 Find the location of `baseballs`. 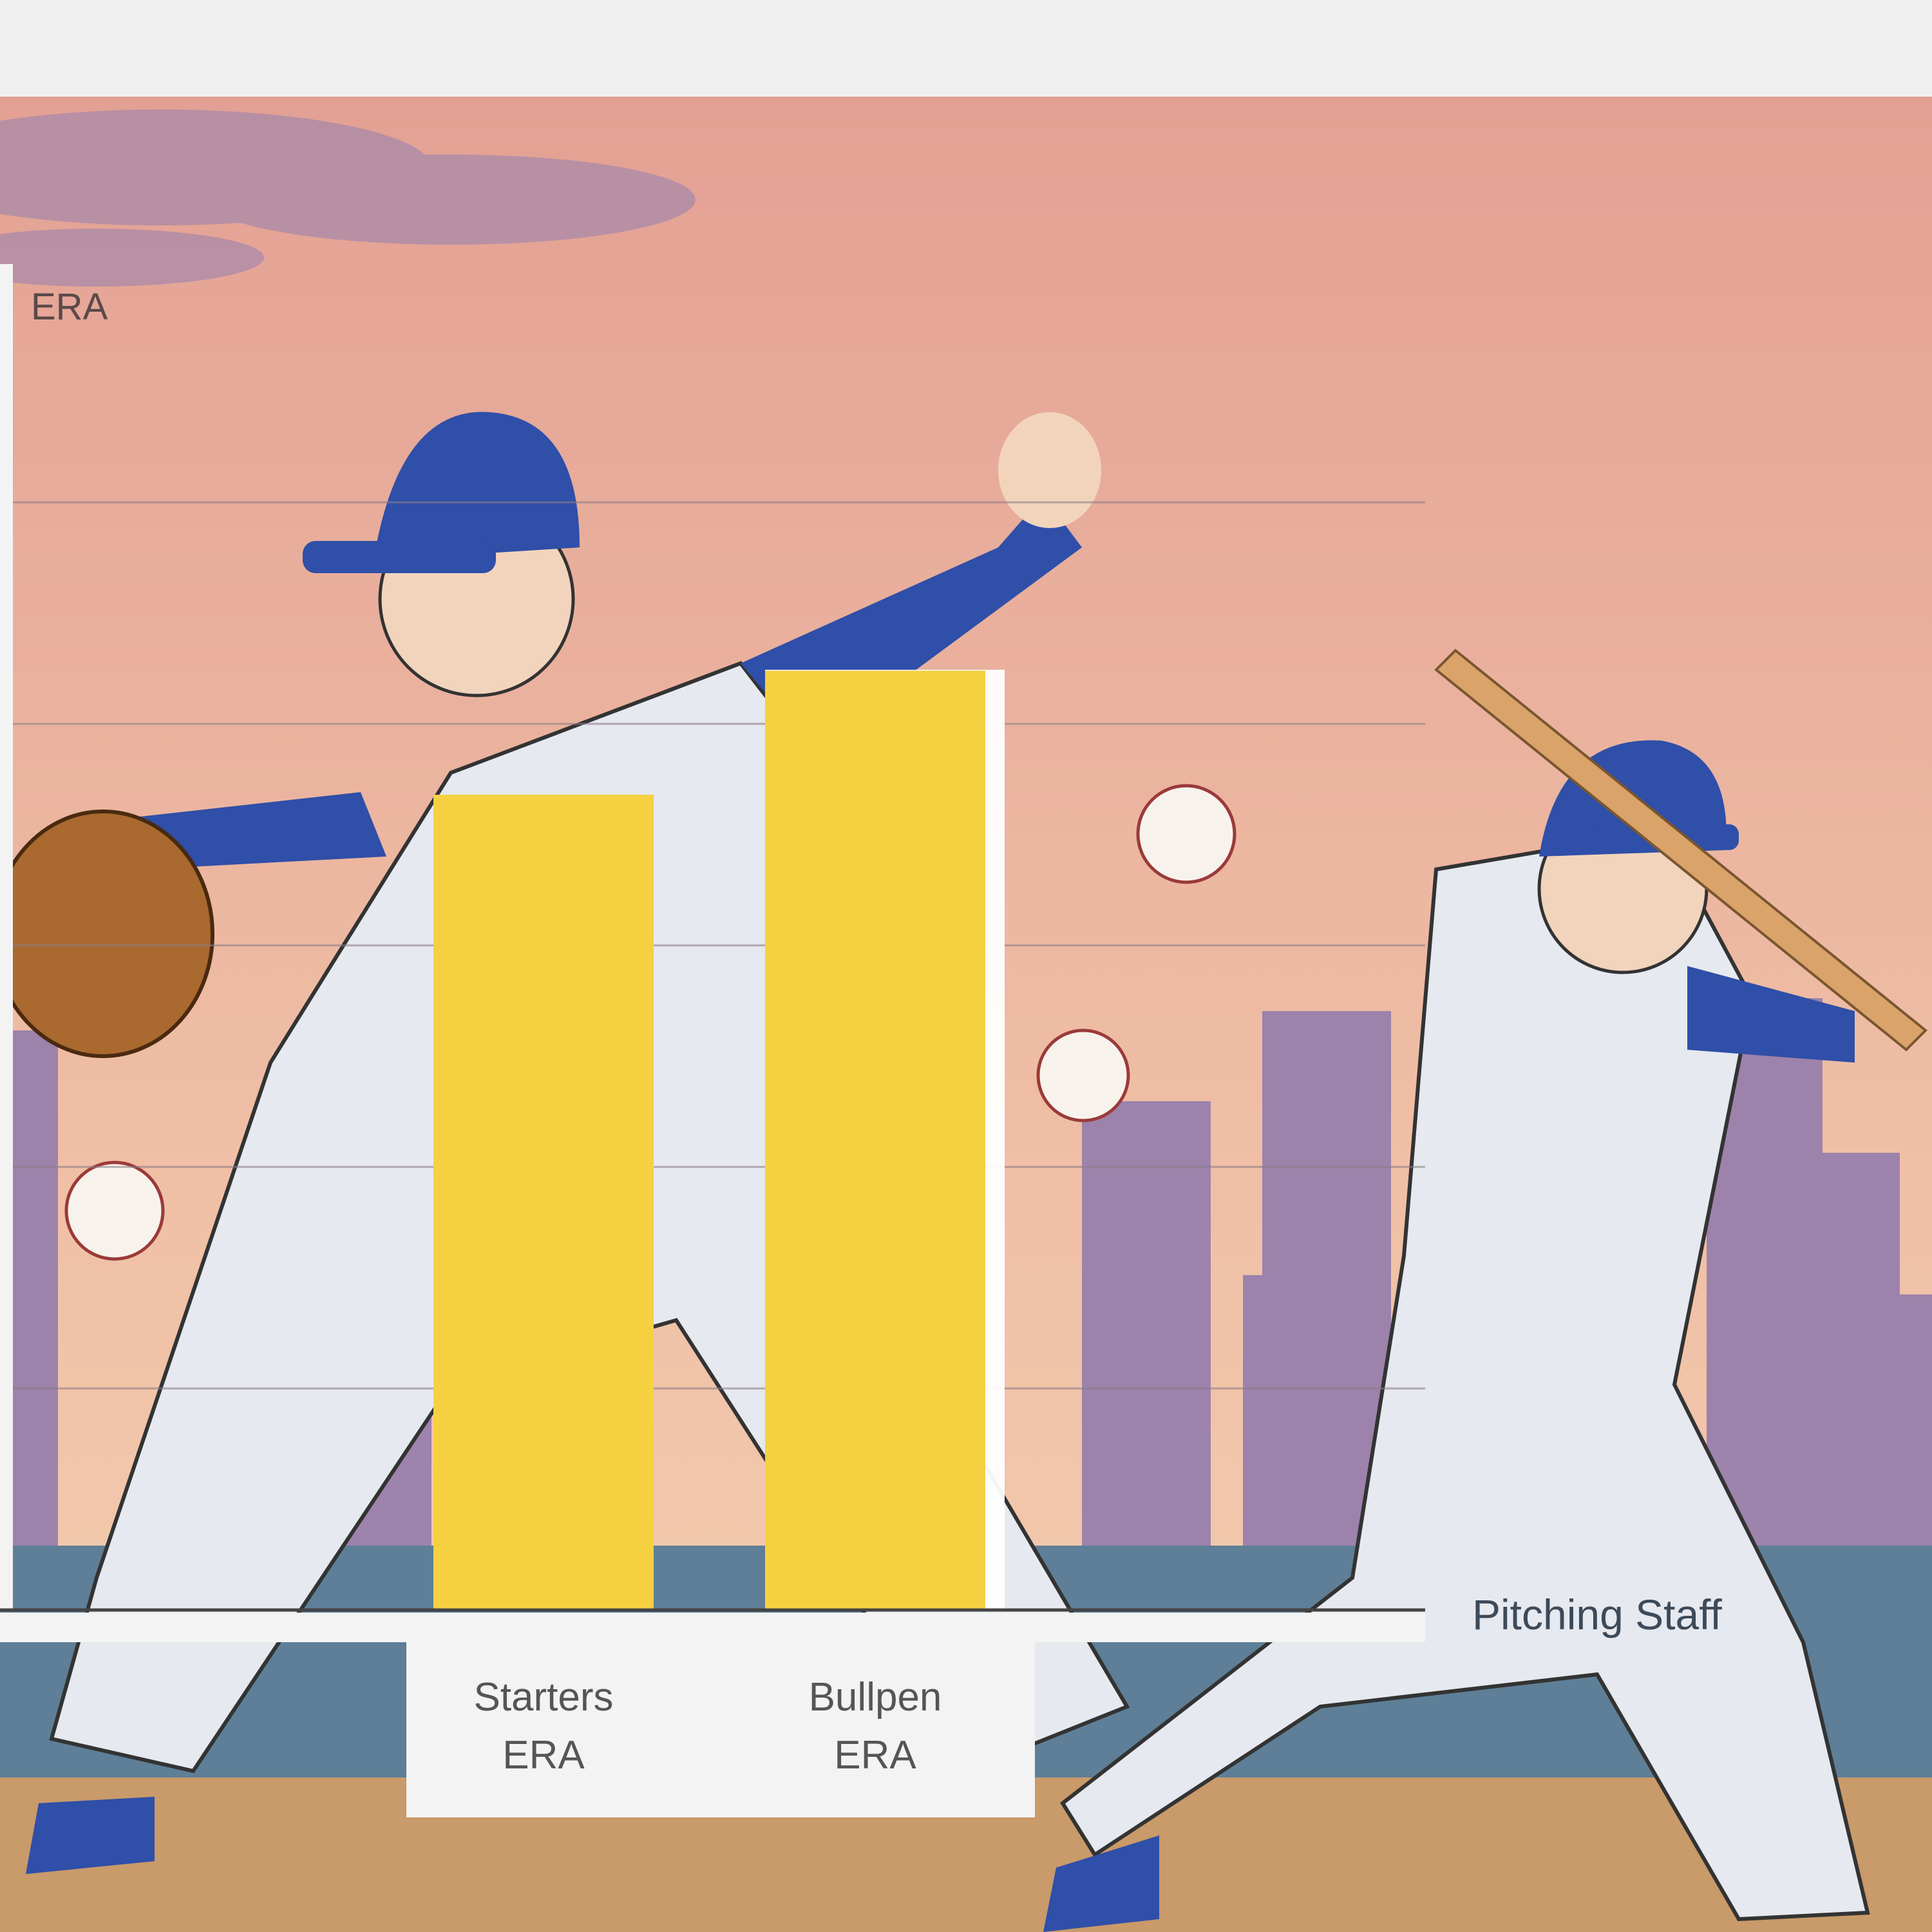

baseballs is located at coordinates (650, 1022).